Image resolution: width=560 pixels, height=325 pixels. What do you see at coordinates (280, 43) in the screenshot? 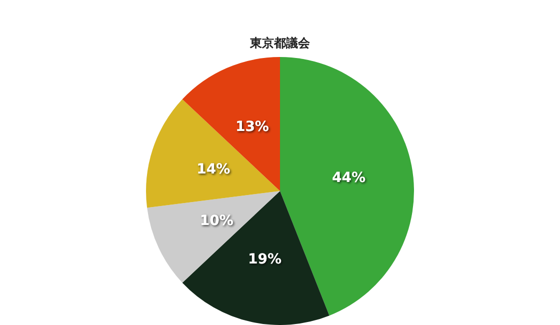
I see `chart-title: 東京都議会` at bounding box center [280, 43].